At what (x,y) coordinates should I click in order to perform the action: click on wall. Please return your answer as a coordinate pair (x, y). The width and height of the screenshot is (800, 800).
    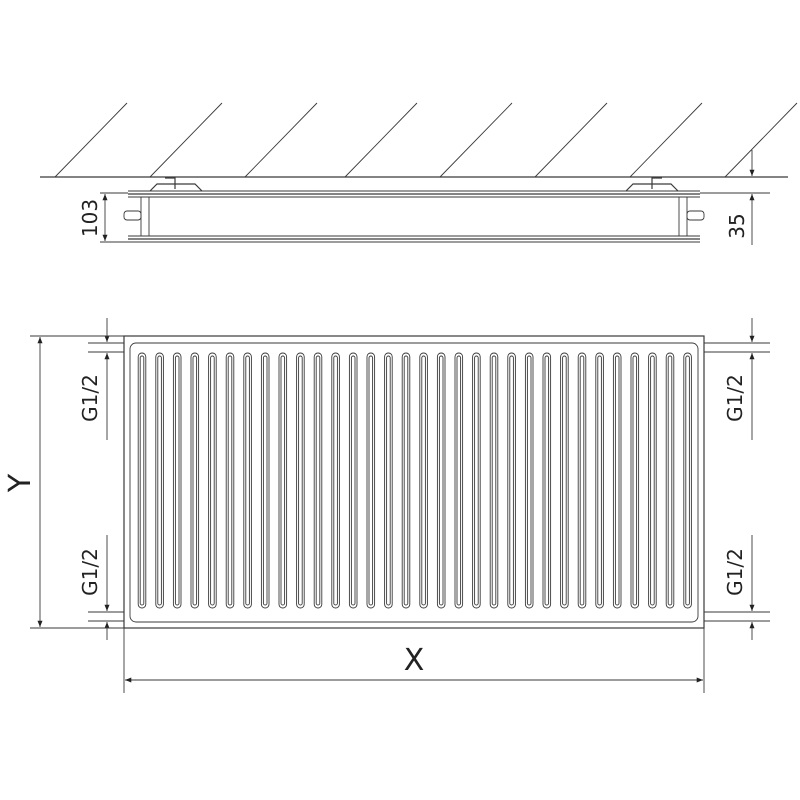
    Looking at the image, I should click on (419, 140).